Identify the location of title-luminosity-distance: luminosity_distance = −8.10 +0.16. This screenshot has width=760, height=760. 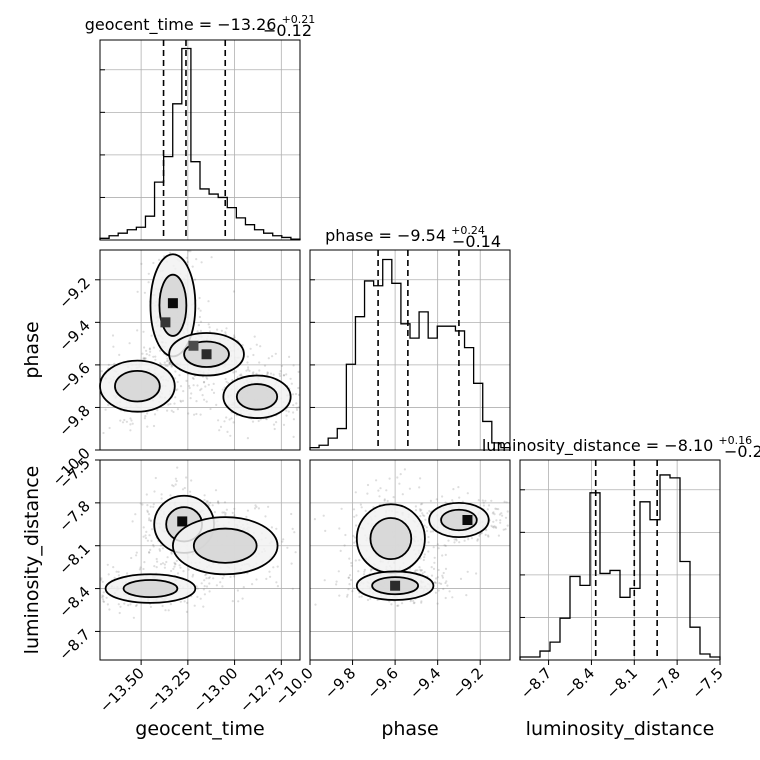
(617, 445).